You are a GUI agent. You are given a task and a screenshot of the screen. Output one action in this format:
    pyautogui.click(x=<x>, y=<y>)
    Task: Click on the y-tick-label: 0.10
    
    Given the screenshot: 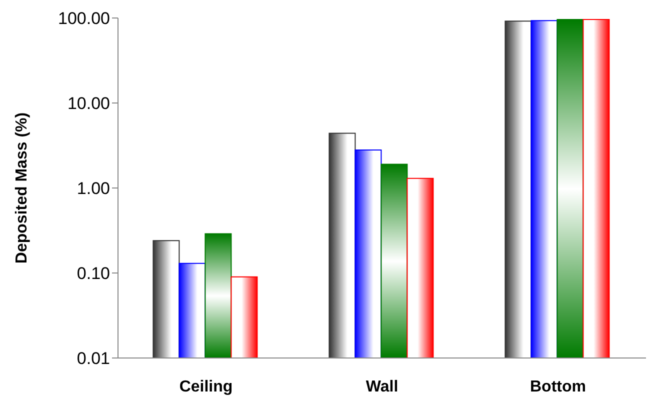 What is the action you would take?
    pyautogui.click(x=93, y=274)
    